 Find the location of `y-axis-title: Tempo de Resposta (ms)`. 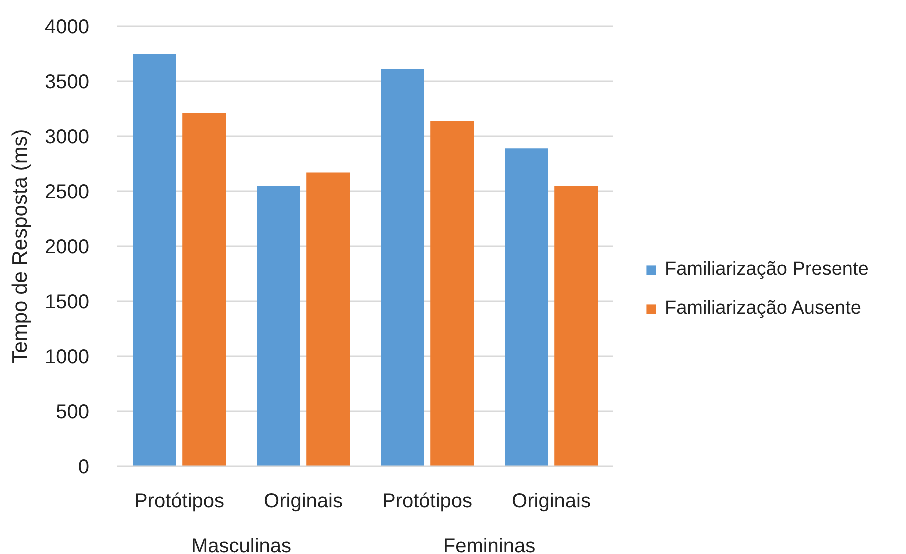

y-axis-title: Tempo de Resposta (ms) is located at coordinates (20, 246).